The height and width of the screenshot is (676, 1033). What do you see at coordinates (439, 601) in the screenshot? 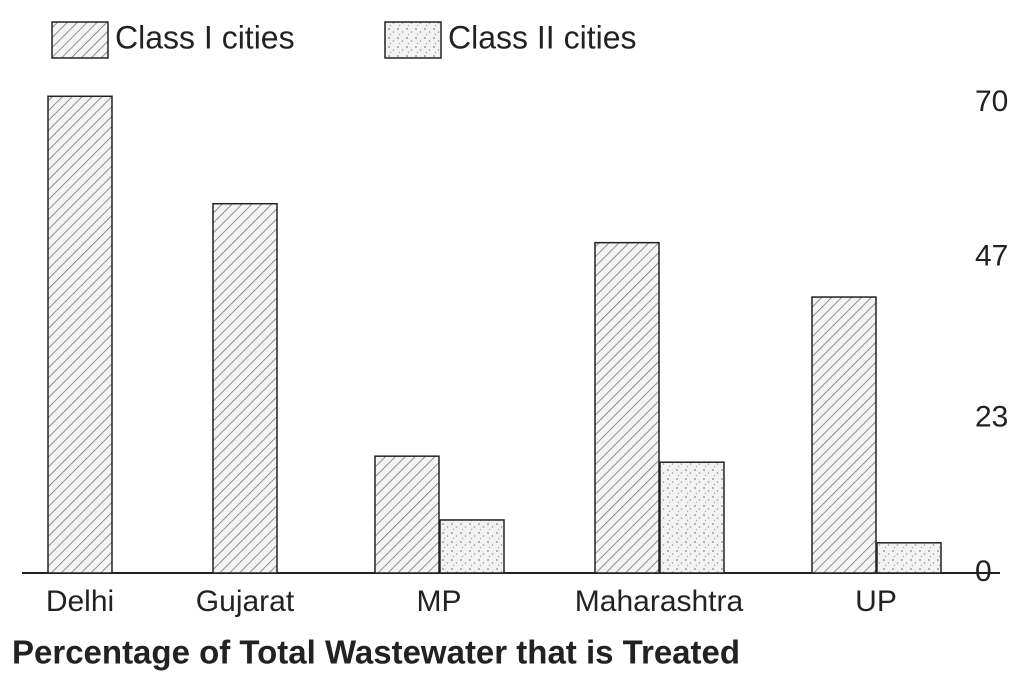
I see `x-tick-label: MP` at bounding box center [439, 601].